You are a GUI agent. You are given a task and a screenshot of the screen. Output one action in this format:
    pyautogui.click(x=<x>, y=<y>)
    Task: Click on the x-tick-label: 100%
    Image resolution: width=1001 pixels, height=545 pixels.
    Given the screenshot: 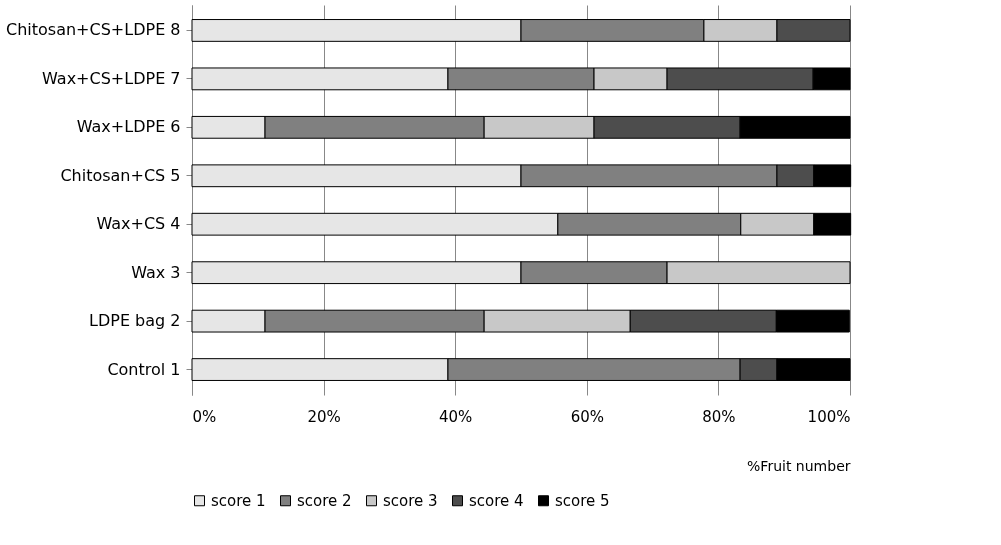 What is the action you would take?
    pyautogui.click(x=829, y=416)
    